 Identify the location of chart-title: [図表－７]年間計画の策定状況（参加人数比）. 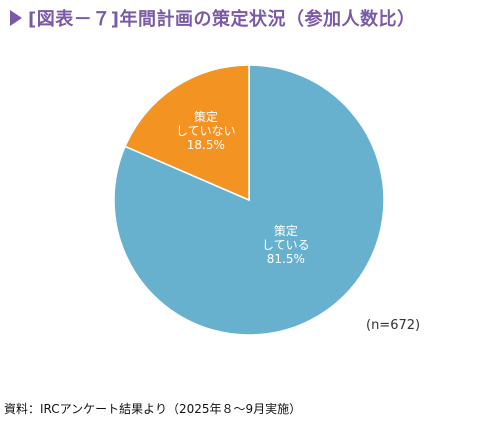
(212, 18).